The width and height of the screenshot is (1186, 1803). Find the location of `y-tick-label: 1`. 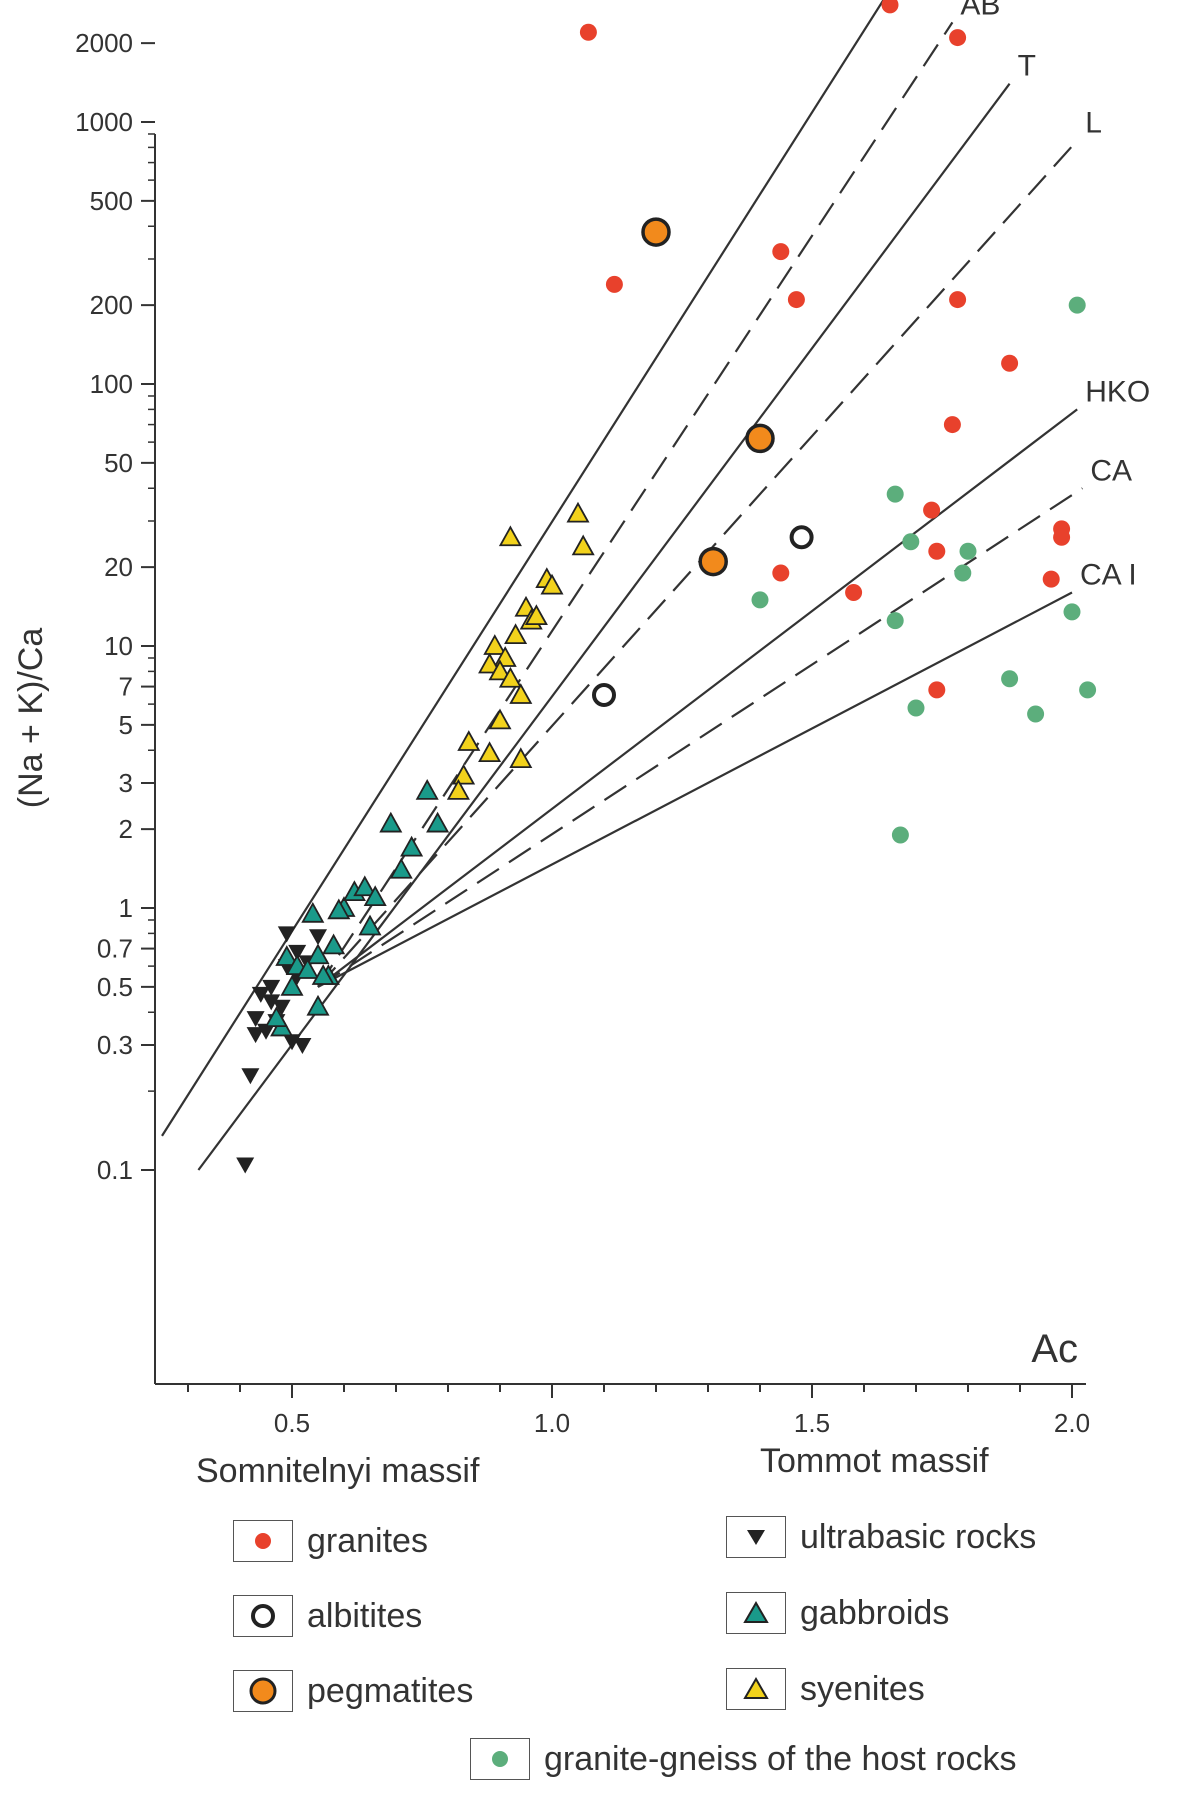

y-tick-label: 1 is located at coordinates (126, 908).